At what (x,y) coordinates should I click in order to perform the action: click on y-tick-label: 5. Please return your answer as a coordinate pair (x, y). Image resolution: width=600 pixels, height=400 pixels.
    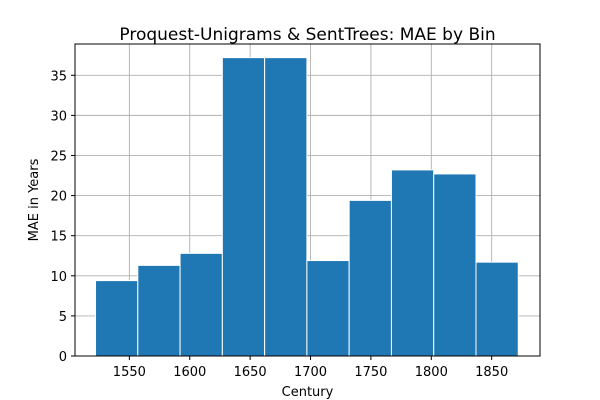
    Looking at the image, I should click on (63, 317).